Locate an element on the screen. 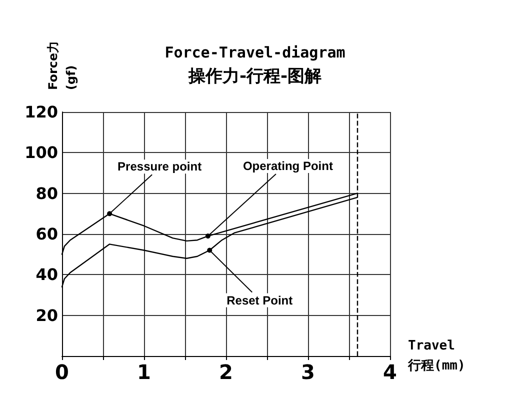  y-tick-label: 20 is located at coordinates (47, 315).